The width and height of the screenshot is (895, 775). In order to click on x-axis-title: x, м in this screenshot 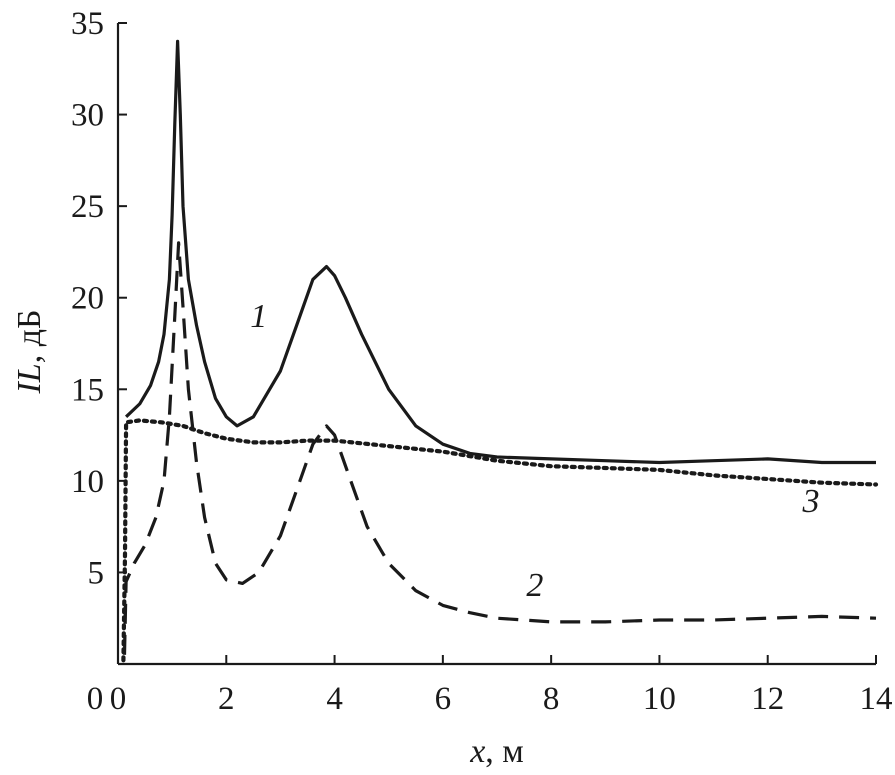, I will do `click(496, 751)`.